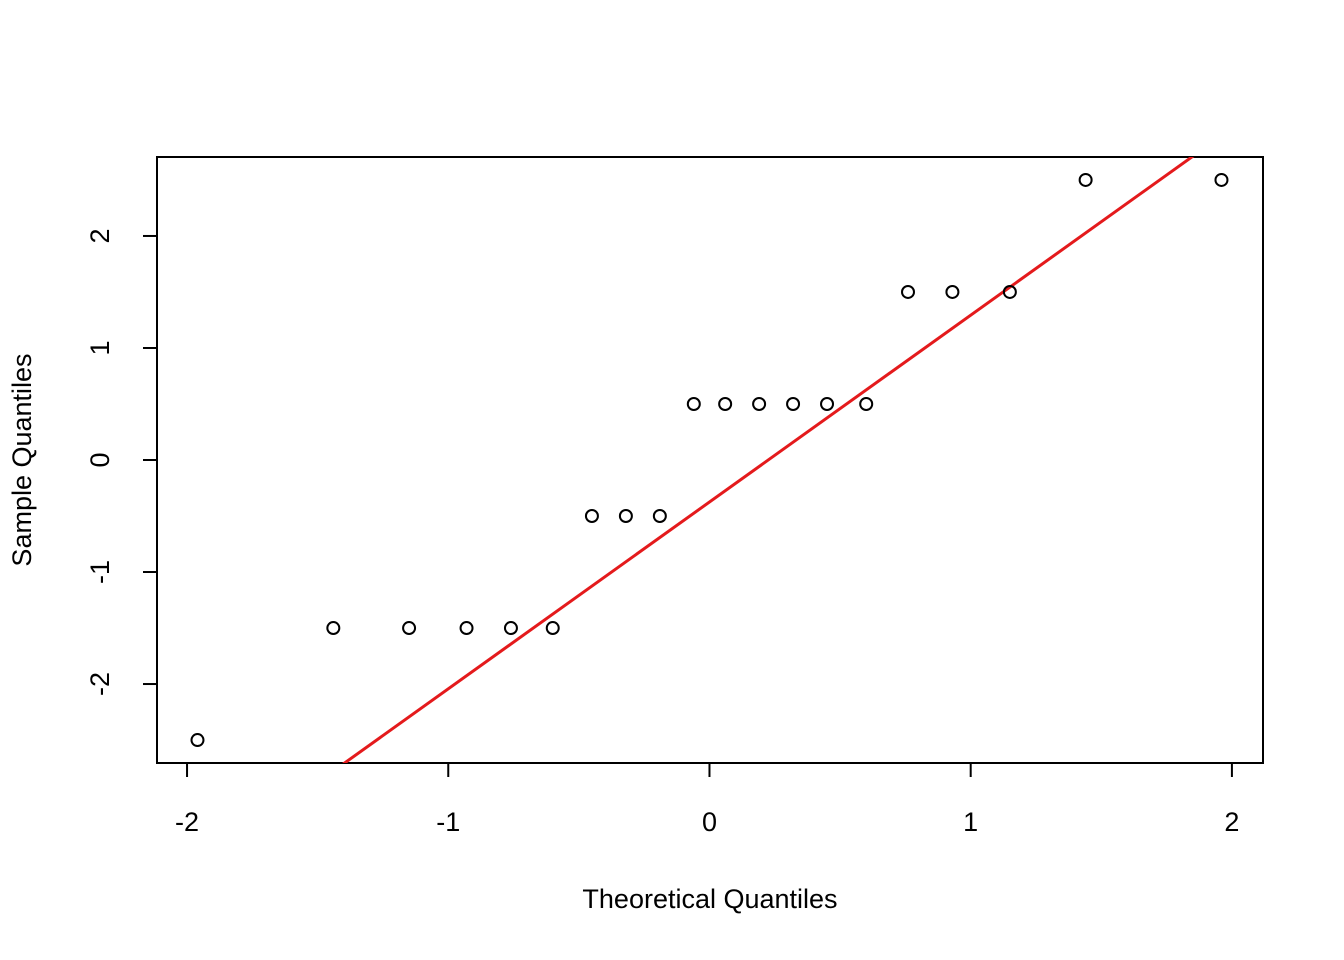 This screenshot has width=1344, height=960. Describe the element at coordinates (709, 822) in the screenshot. I see `x-tick-label: 0` at that location.